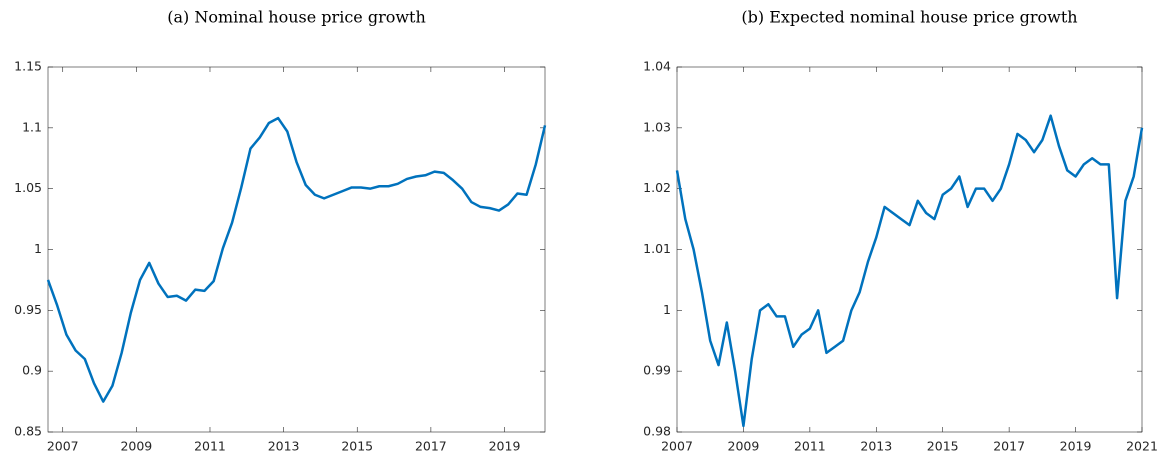 This screenshot has height=461, width=1173. Describe the element at coordinates (28, 431) in the screenshot. I see `y-tick-label: 0.85` at that location.